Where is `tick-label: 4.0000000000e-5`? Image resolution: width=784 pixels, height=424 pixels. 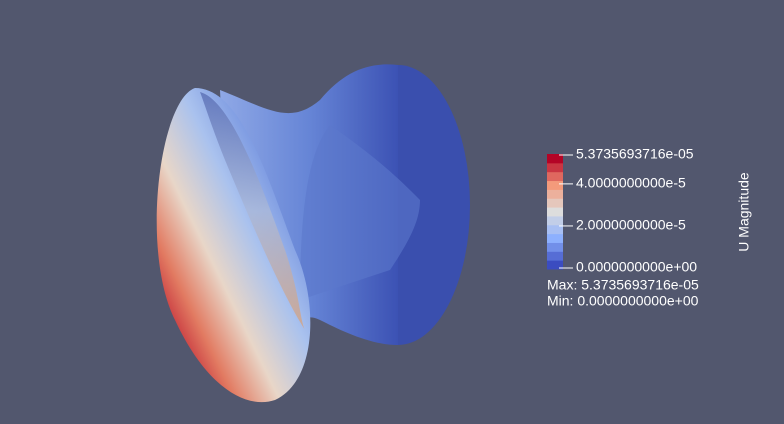
tick-label: 4.0000000000e-5 is located at coordinates (631, 183).